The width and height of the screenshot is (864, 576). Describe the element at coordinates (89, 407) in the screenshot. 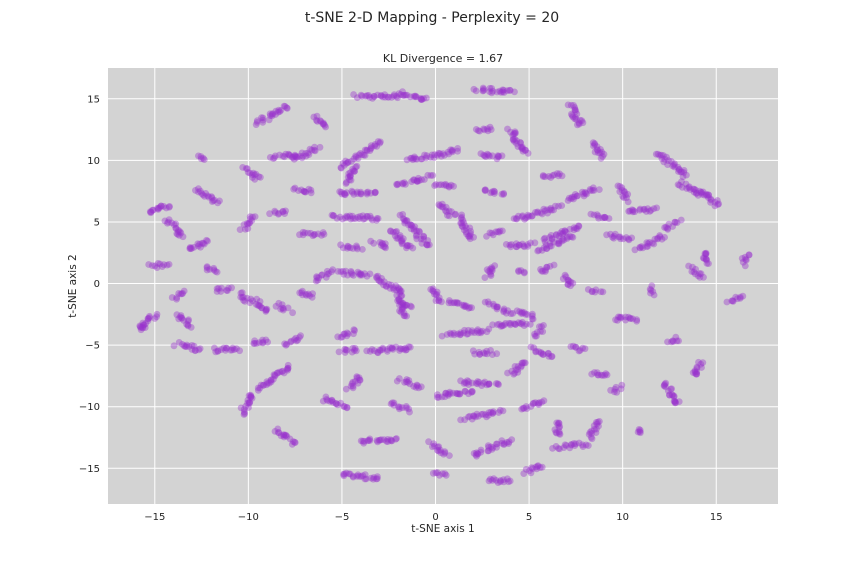

I see `y-tick-label: −10` at that location.